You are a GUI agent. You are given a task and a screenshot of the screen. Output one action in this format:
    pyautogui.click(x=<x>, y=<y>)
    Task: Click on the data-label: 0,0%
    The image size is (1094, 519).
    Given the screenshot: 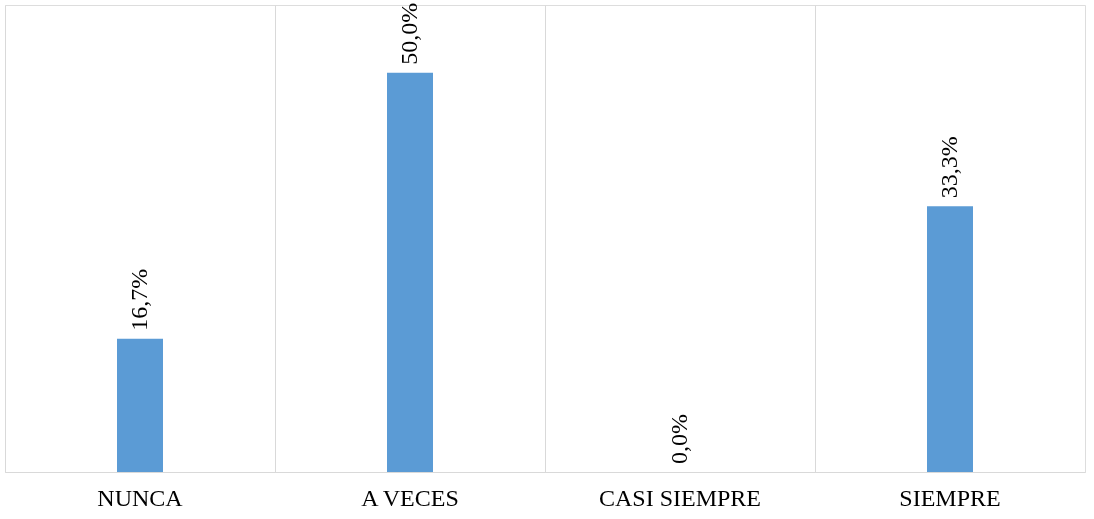 What is the action you would take?
    pyautogui.click(x=679, y=439)
    